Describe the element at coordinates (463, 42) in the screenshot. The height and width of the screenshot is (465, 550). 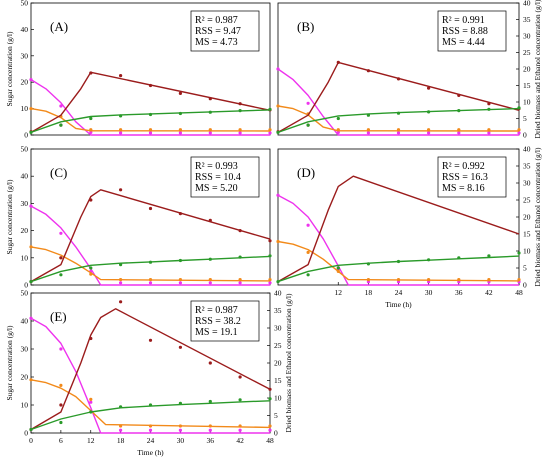
I see `stats-line: MS = 4.44` at that location.